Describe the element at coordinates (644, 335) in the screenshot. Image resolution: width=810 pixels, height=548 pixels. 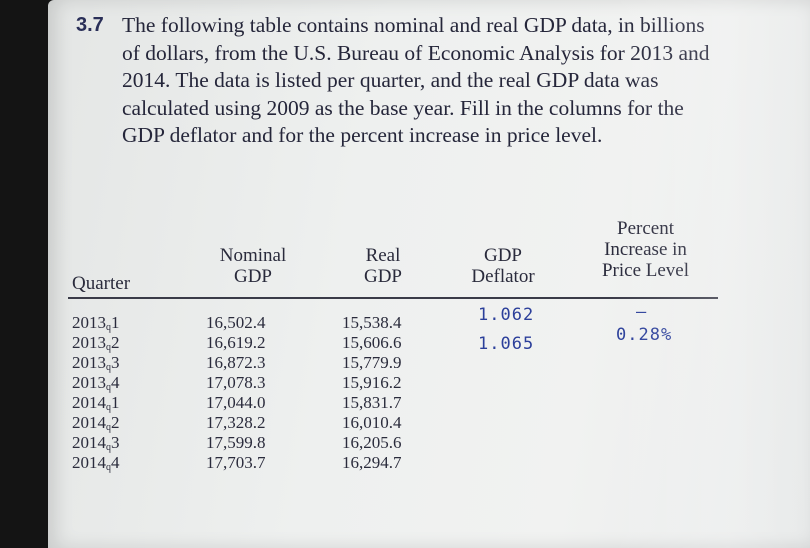
I see `handwritten-percent-q2: 0.28%` at that location.